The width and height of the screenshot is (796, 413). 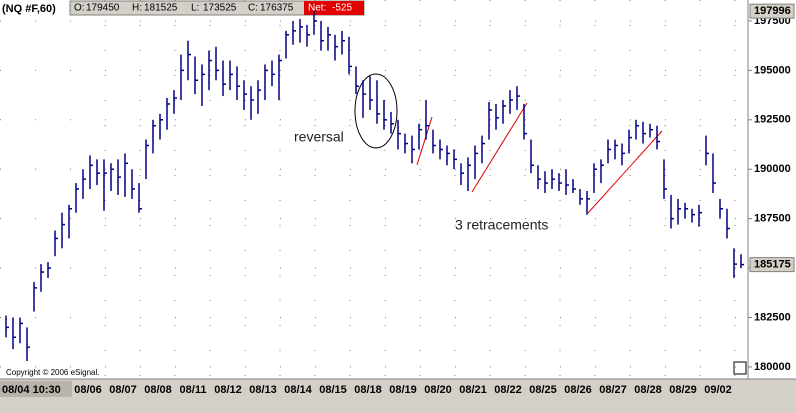 What do you see at coordinates (613, 390) in the screenshot?
I see `x-tick-label: 08/27` at bounding box center [613, 390].